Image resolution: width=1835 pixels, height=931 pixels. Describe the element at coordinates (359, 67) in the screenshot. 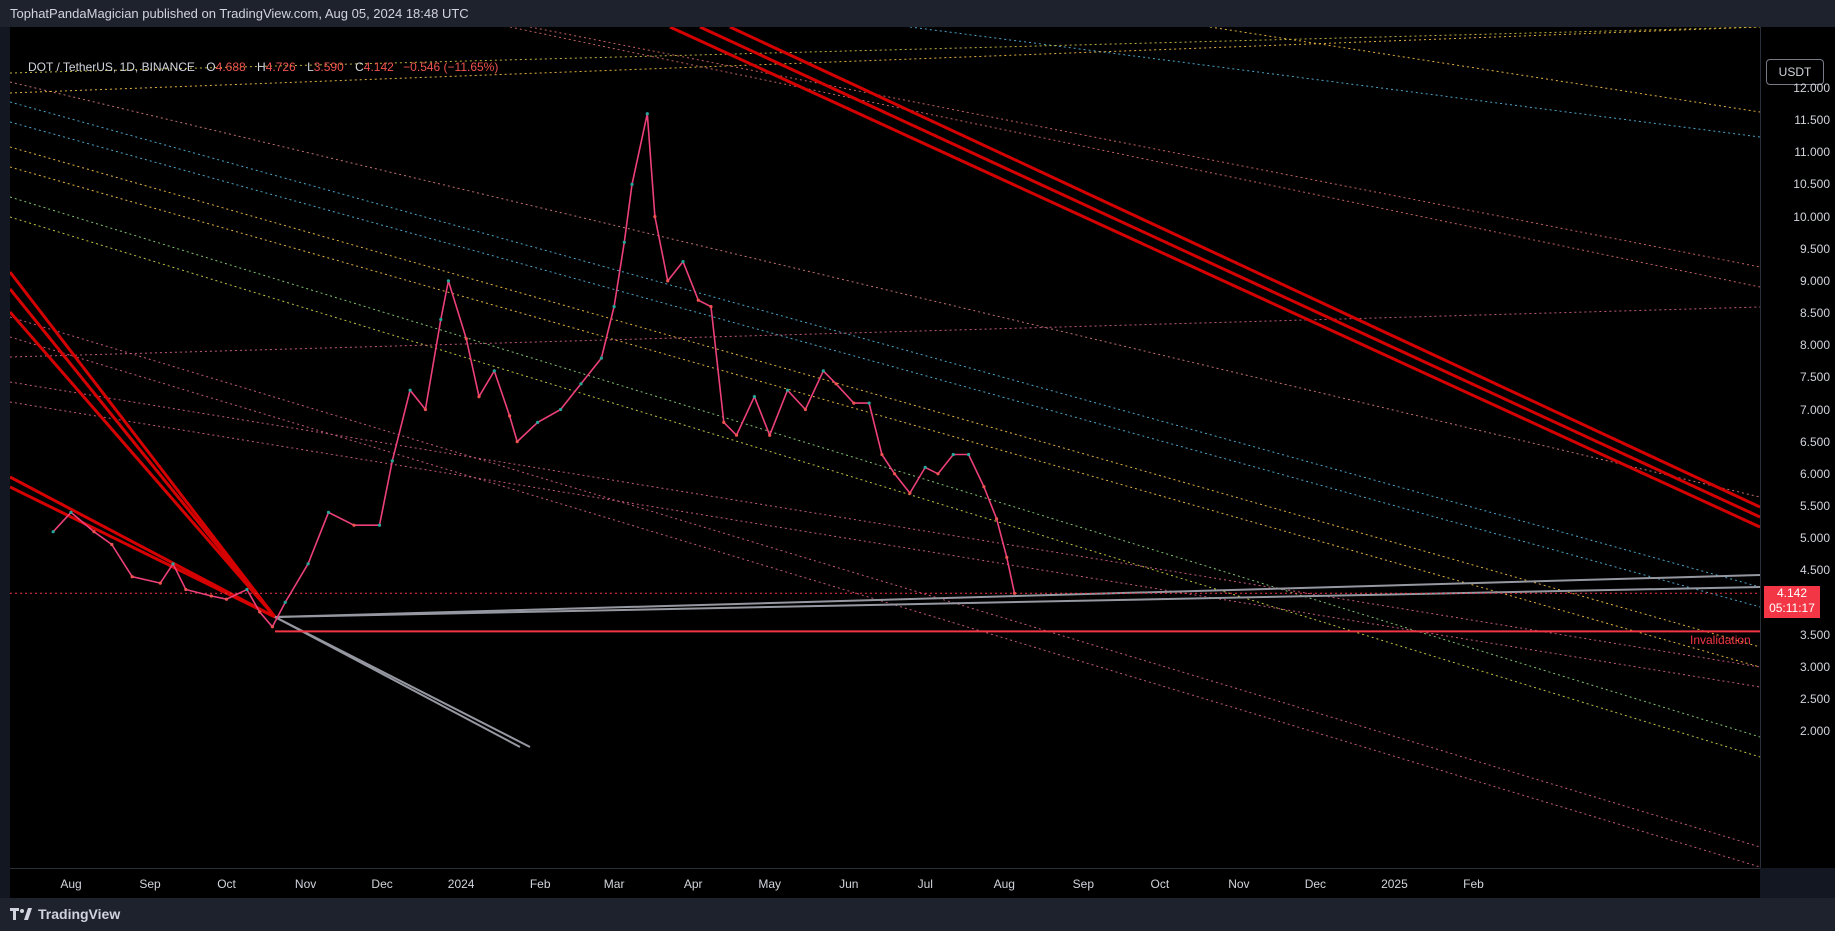

I see `close-label: C` at that location.